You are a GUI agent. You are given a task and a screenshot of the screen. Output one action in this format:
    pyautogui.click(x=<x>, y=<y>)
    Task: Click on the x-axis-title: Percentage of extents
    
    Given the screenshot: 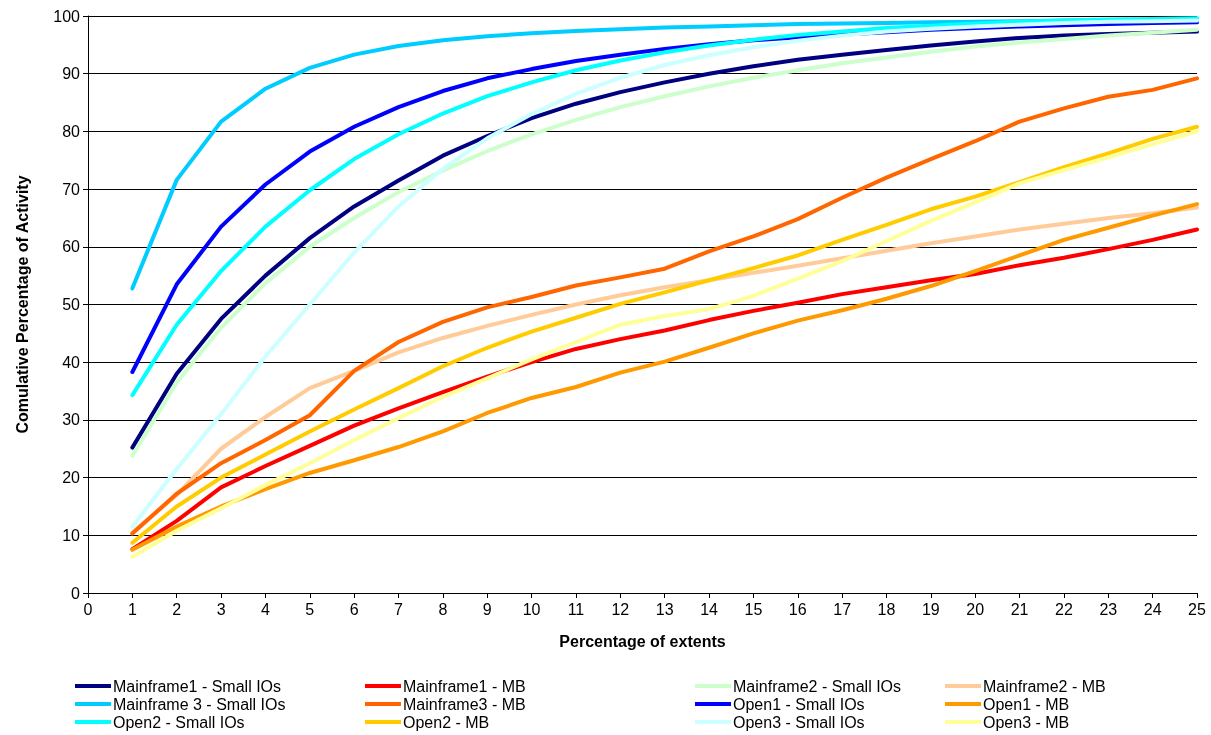 What is the action you would take?
    pyautogui.click(x=642, y=641)
    